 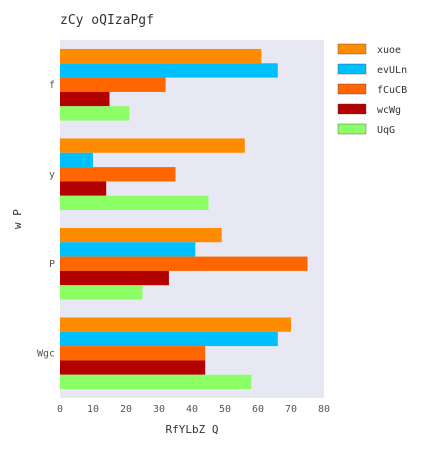 I want to click on bar-wcWg-f, so click(x=85, y=99).